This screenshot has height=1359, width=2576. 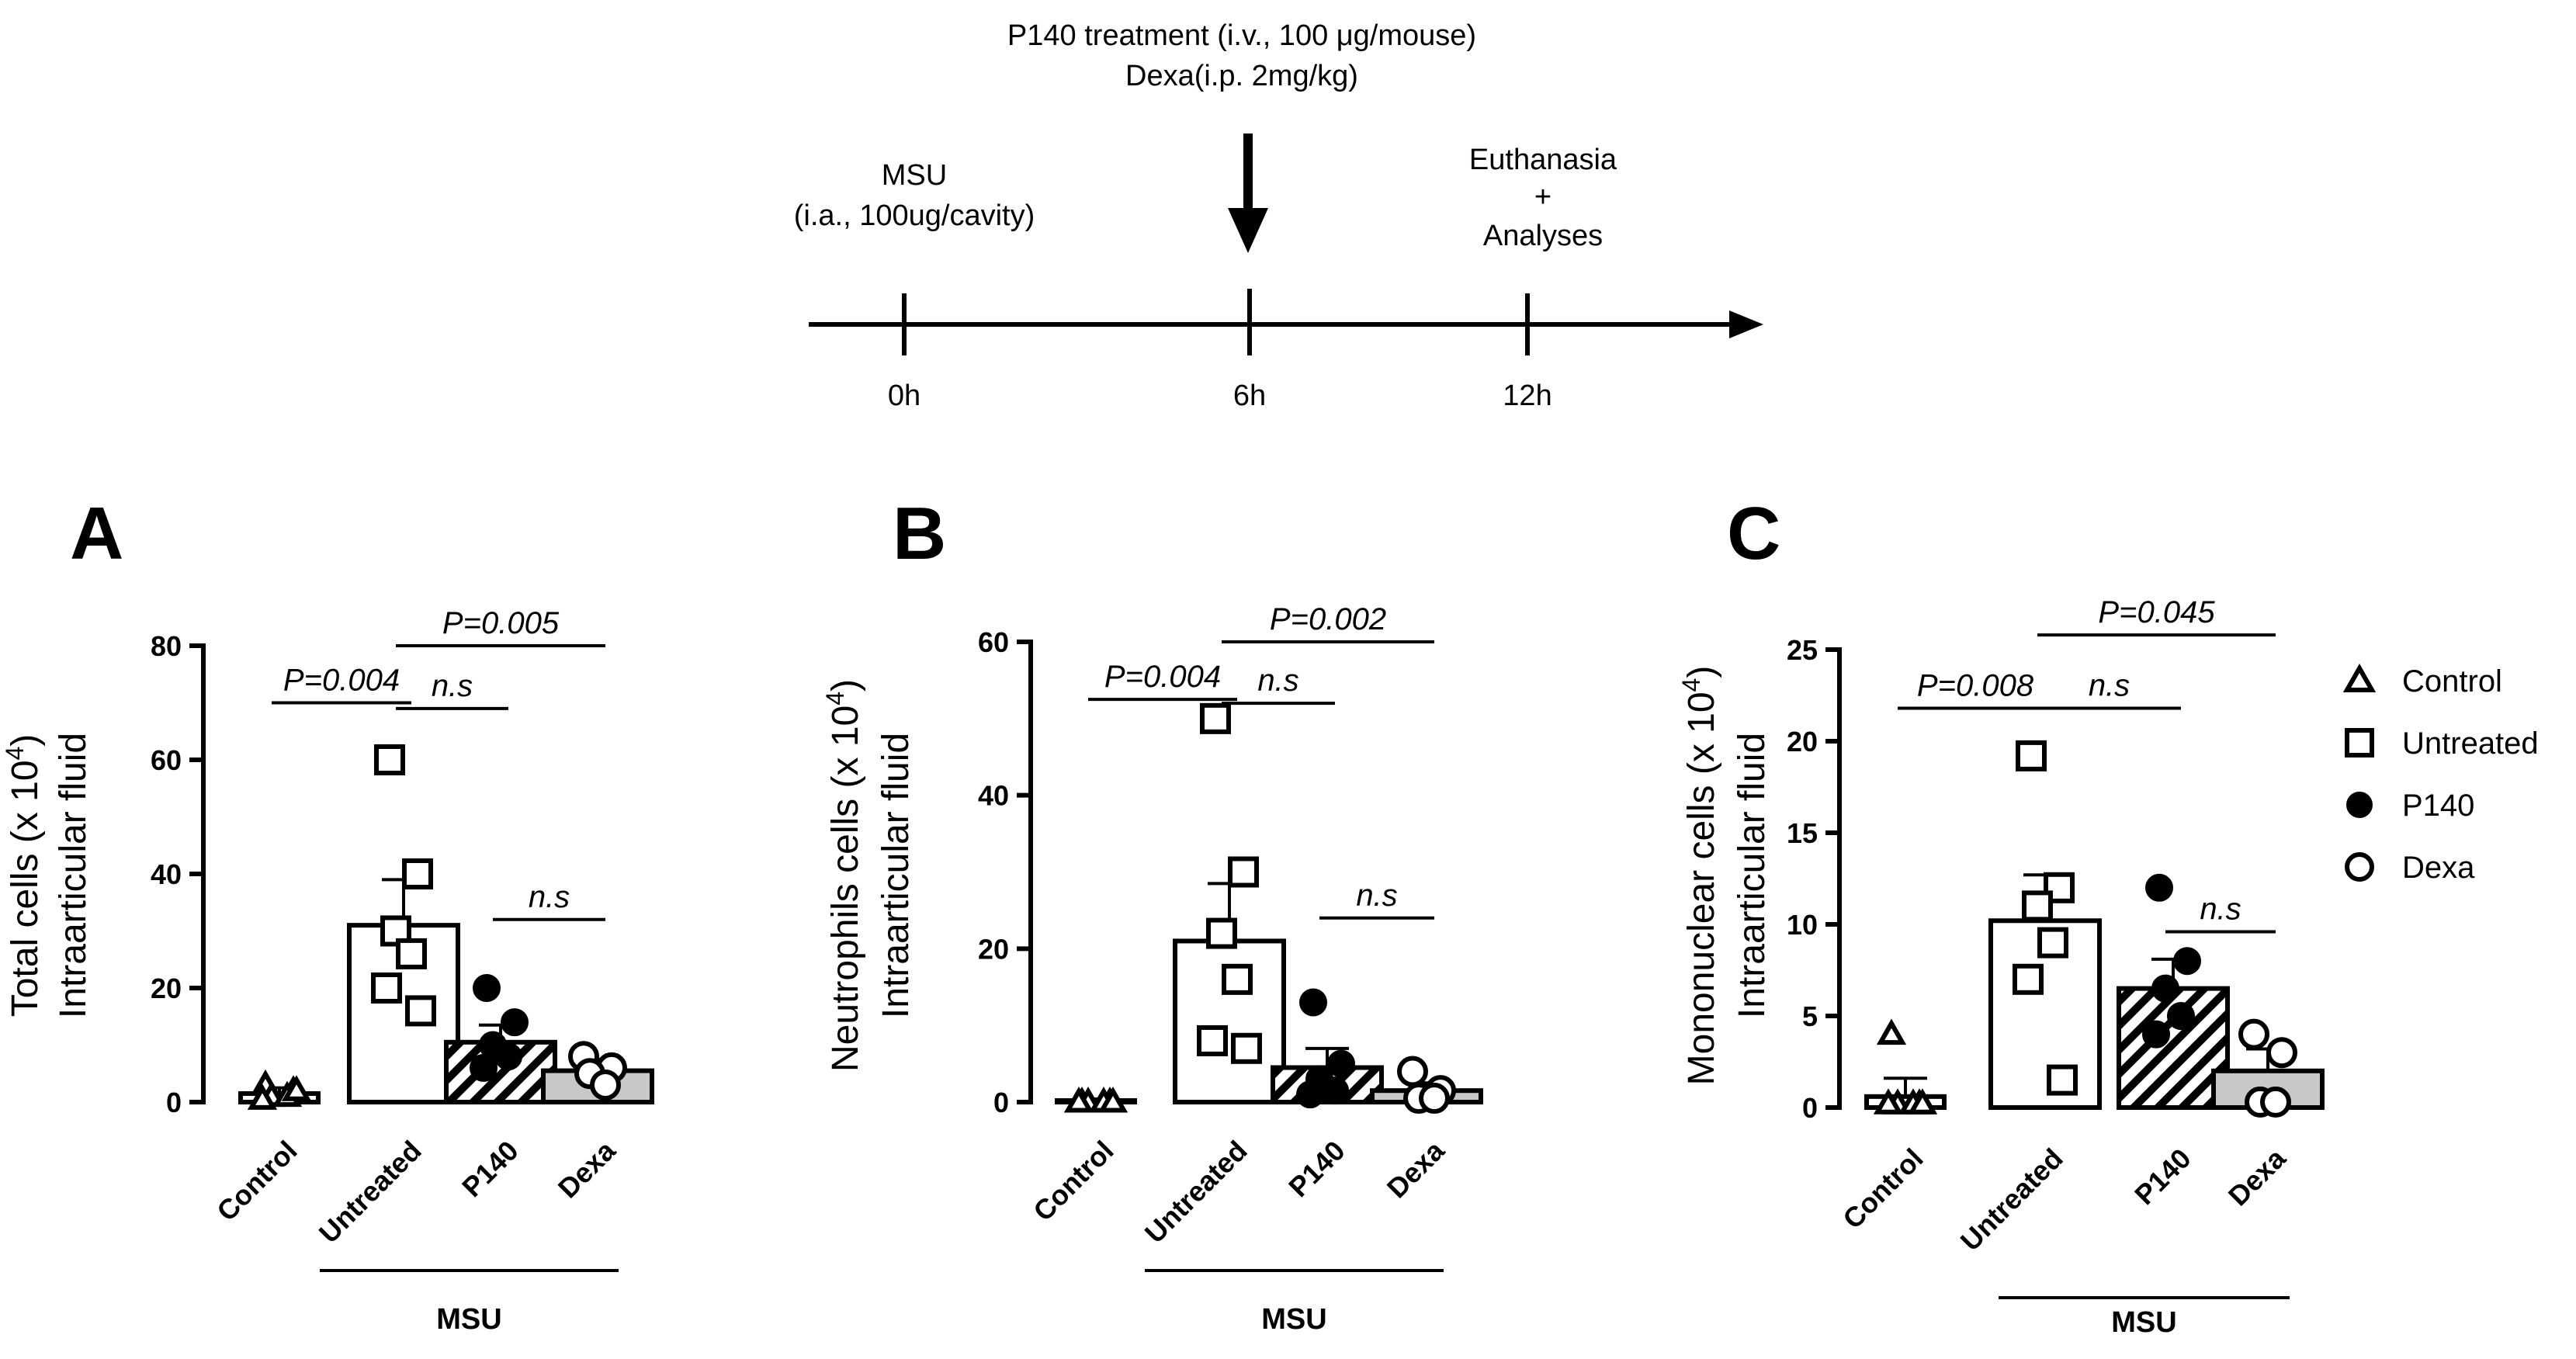 I want to click on msu-label-line1: MSU, so click(x=914, y=175).